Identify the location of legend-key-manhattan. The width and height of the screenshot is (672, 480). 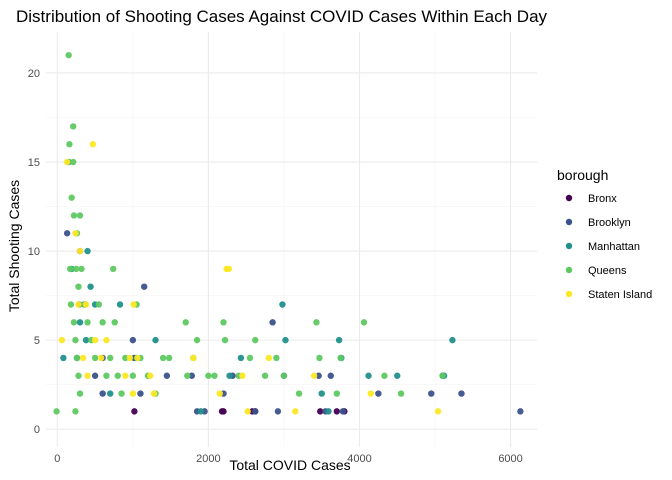
(569, 246).